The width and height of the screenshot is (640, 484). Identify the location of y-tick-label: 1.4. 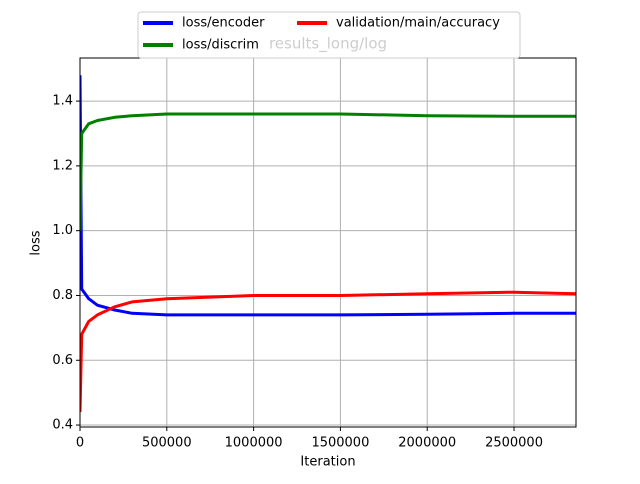
(62, 101).